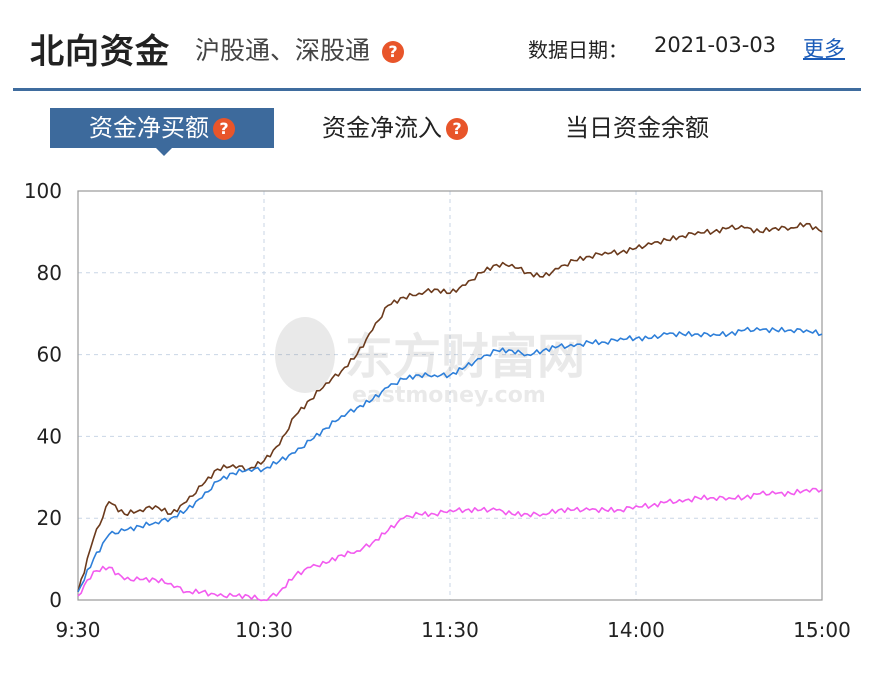  I want to click on watermark-en: eastmoney.com, so click(449, 395).